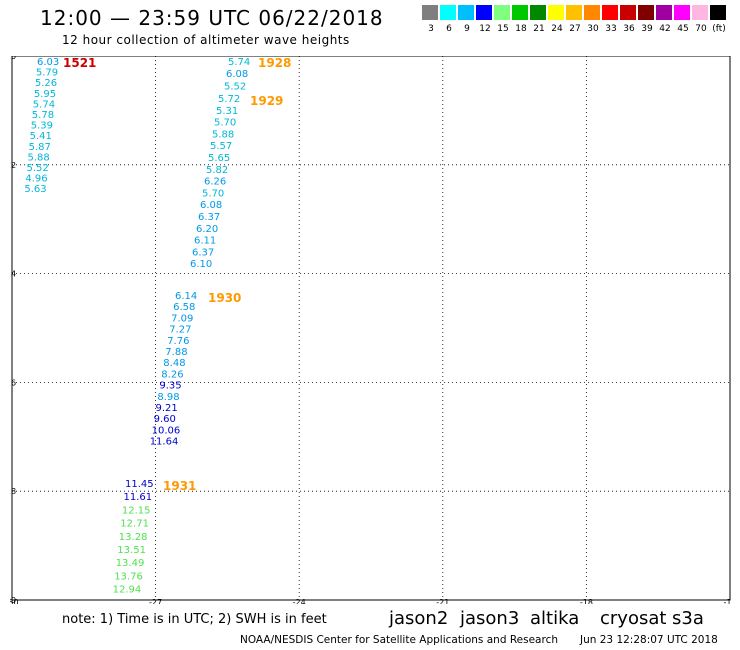 Image resolution: width=740 pixels, height=650 pixels. What do you see at coordinates (633, 618) in the screenshot?
I see `sat-cryosat: cryosat` at bounding box center [633, 618].